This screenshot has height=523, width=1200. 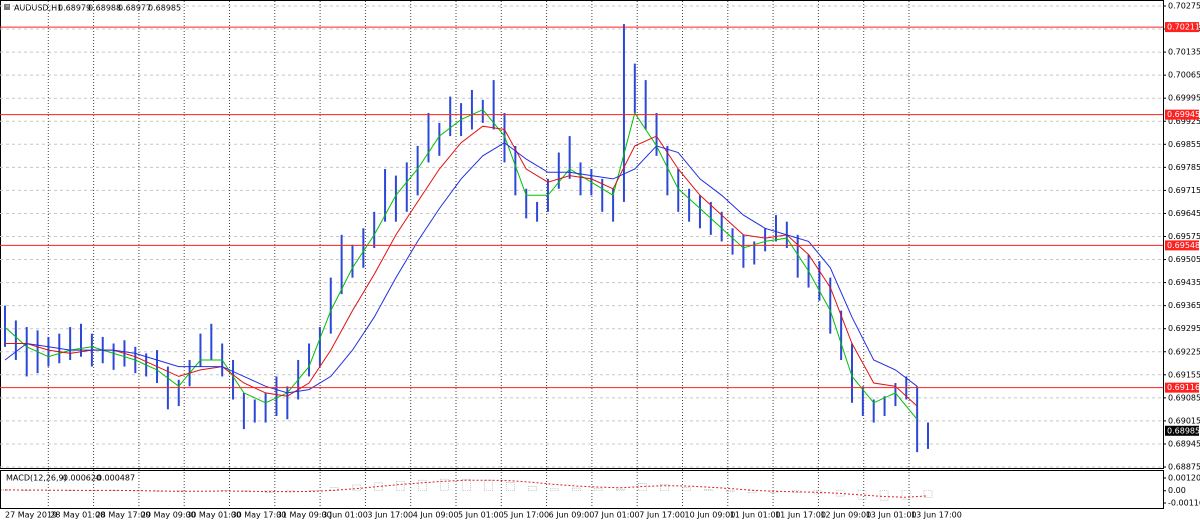 What do you see at coordinates (710, 515) in the screenshot?
I see `x-tick-label: 10 Jun 09:00` at bounding box center [710, 515].